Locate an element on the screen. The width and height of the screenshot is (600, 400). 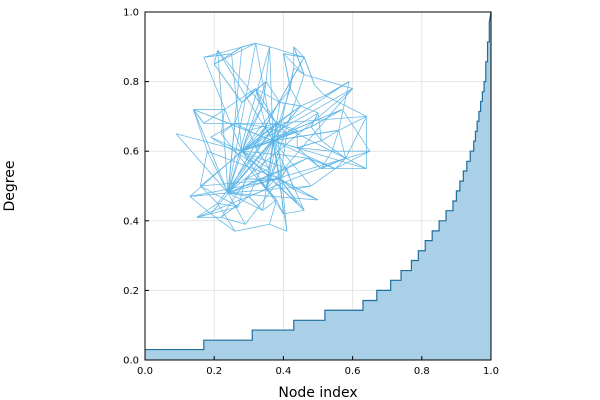
x-tick-label: 1.0 is located at coordinates (491, 371).